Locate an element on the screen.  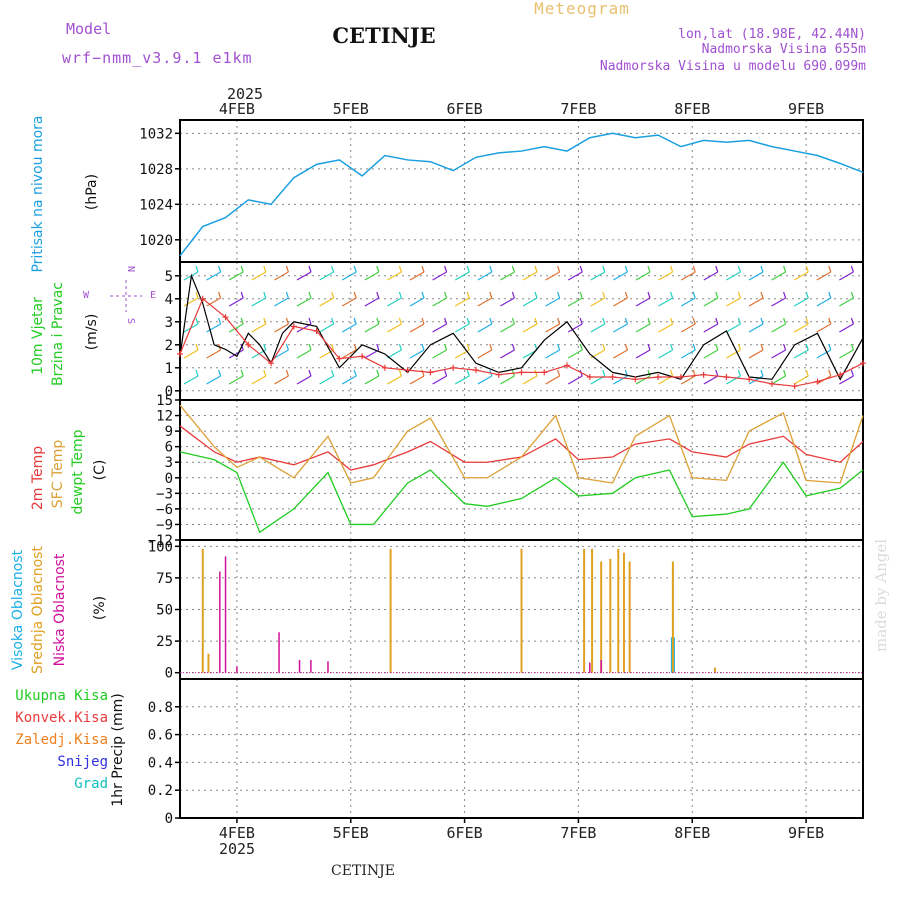
y-tick-label: 1028 is located at coordinates (156, 170).